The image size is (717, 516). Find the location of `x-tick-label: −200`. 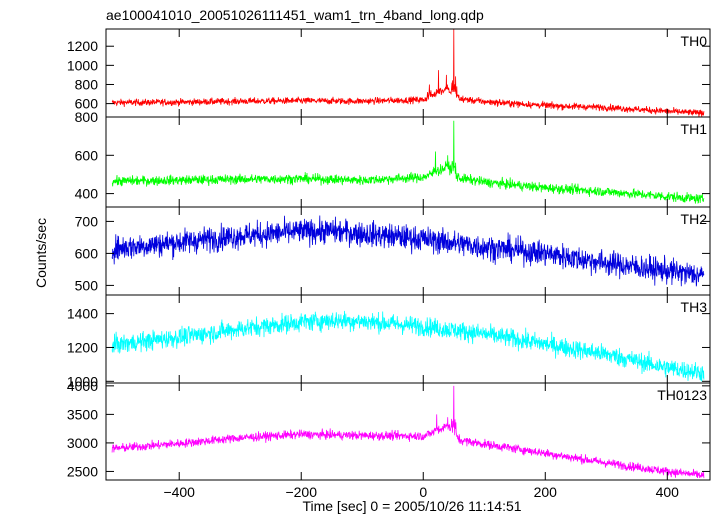

x-tick-label: −200 is located at coordinates (301, 492).